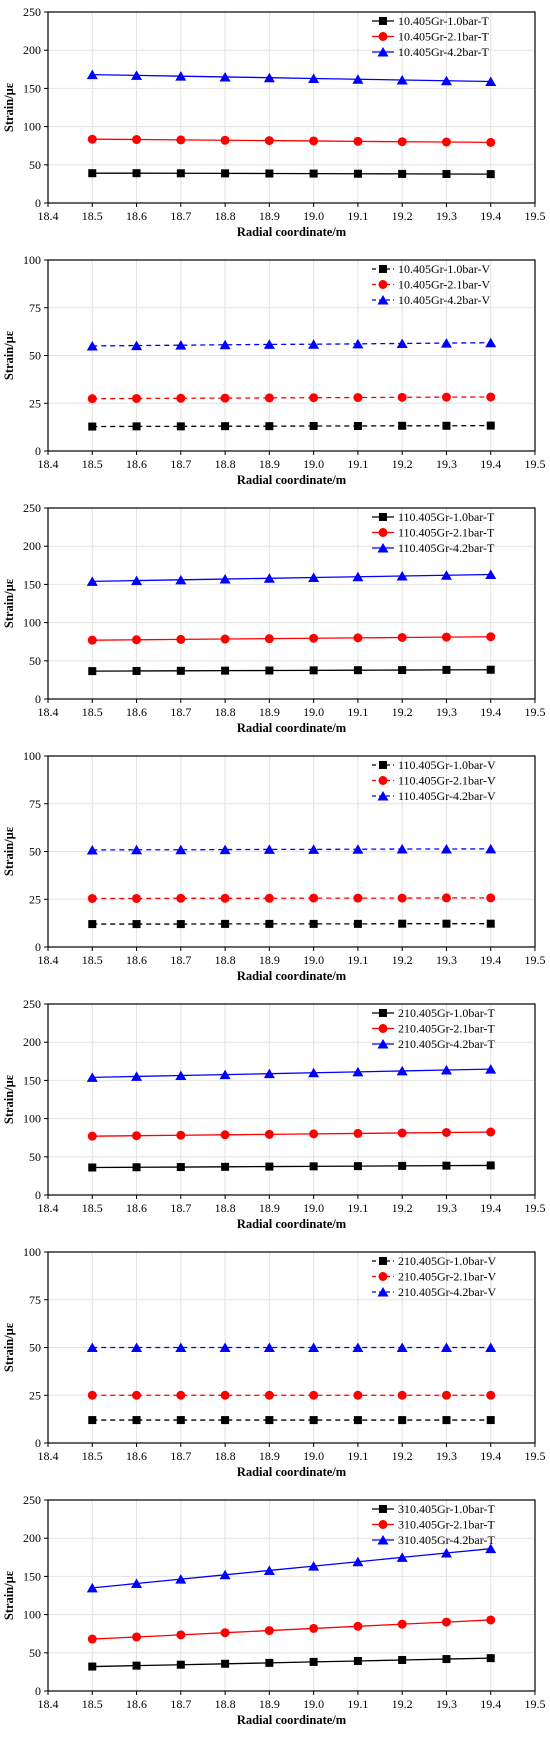  I want to click on legend-label: 310.405Gr-4.2bar-T, so click(446, 1540).